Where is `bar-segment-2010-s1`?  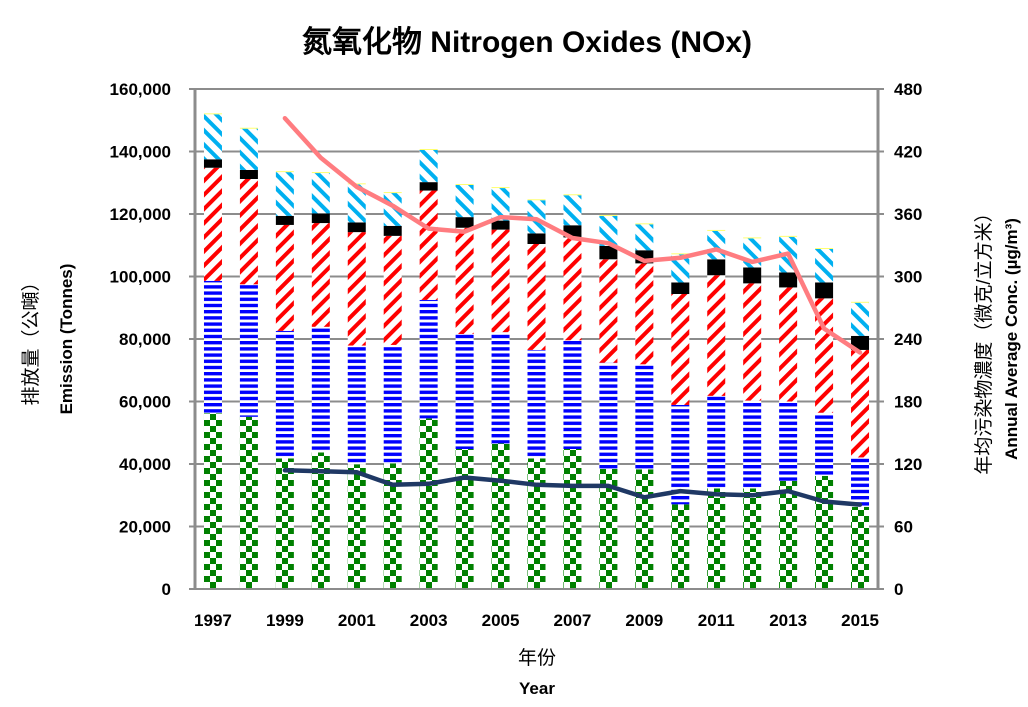 bar-segment-2010-s1 is located at coordinates (680, 454).